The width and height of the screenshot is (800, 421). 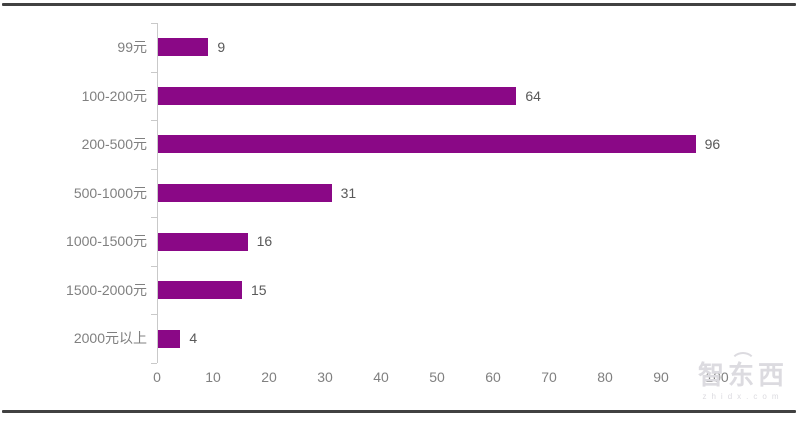 What do you see at coordinates (717, 377) in the screenshot?
I see `x-axis-tick-label: 100` at bounding box center [717, 377].